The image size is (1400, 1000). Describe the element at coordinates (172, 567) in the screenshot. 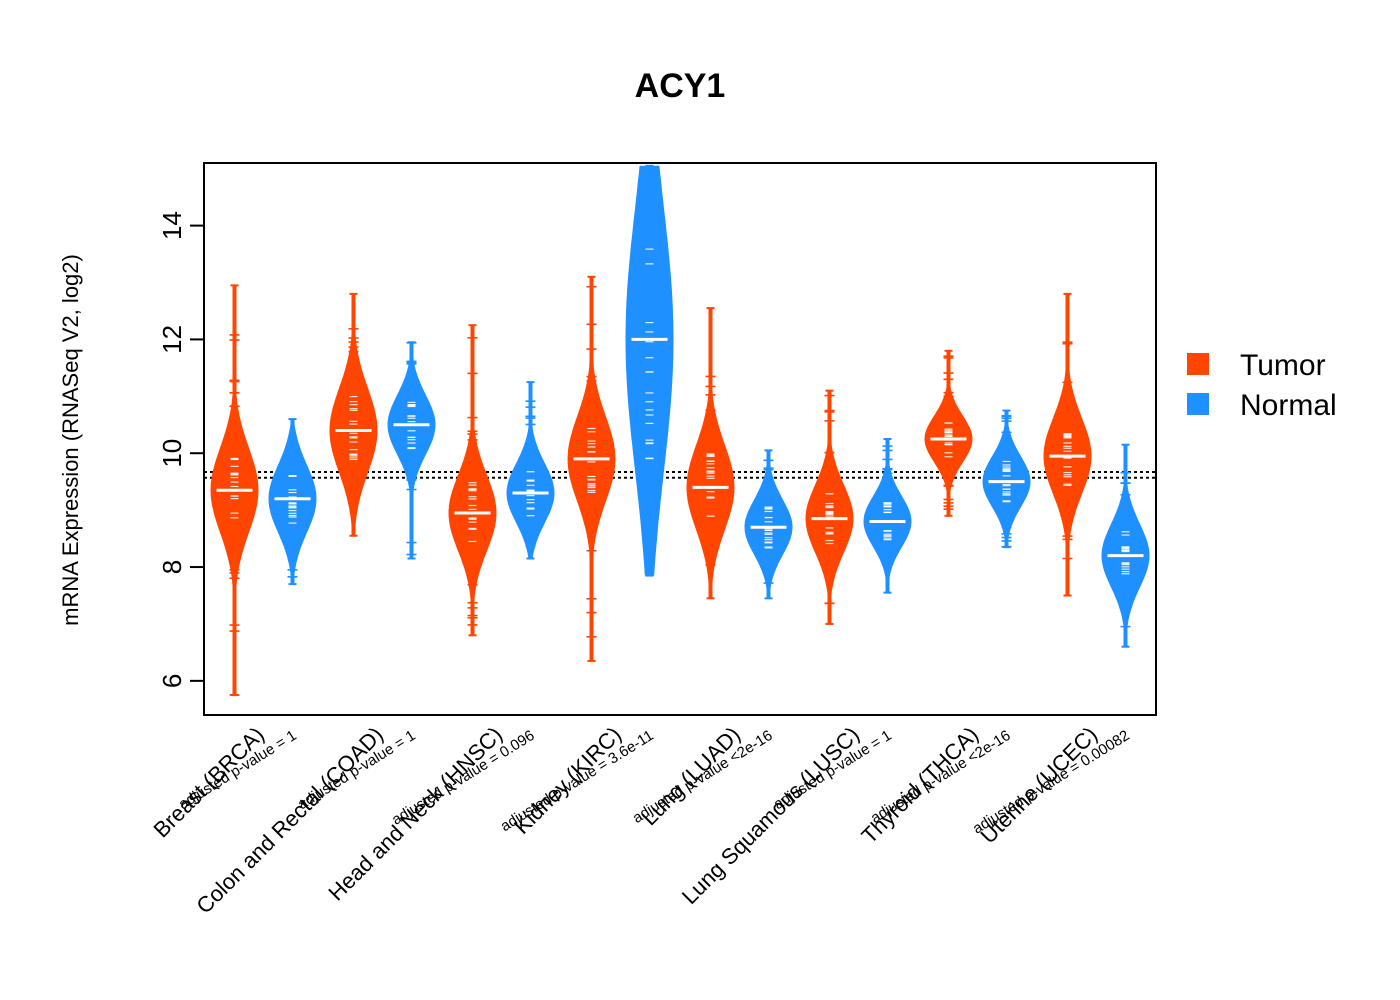

I see `y-tick-label: 8` at that location.